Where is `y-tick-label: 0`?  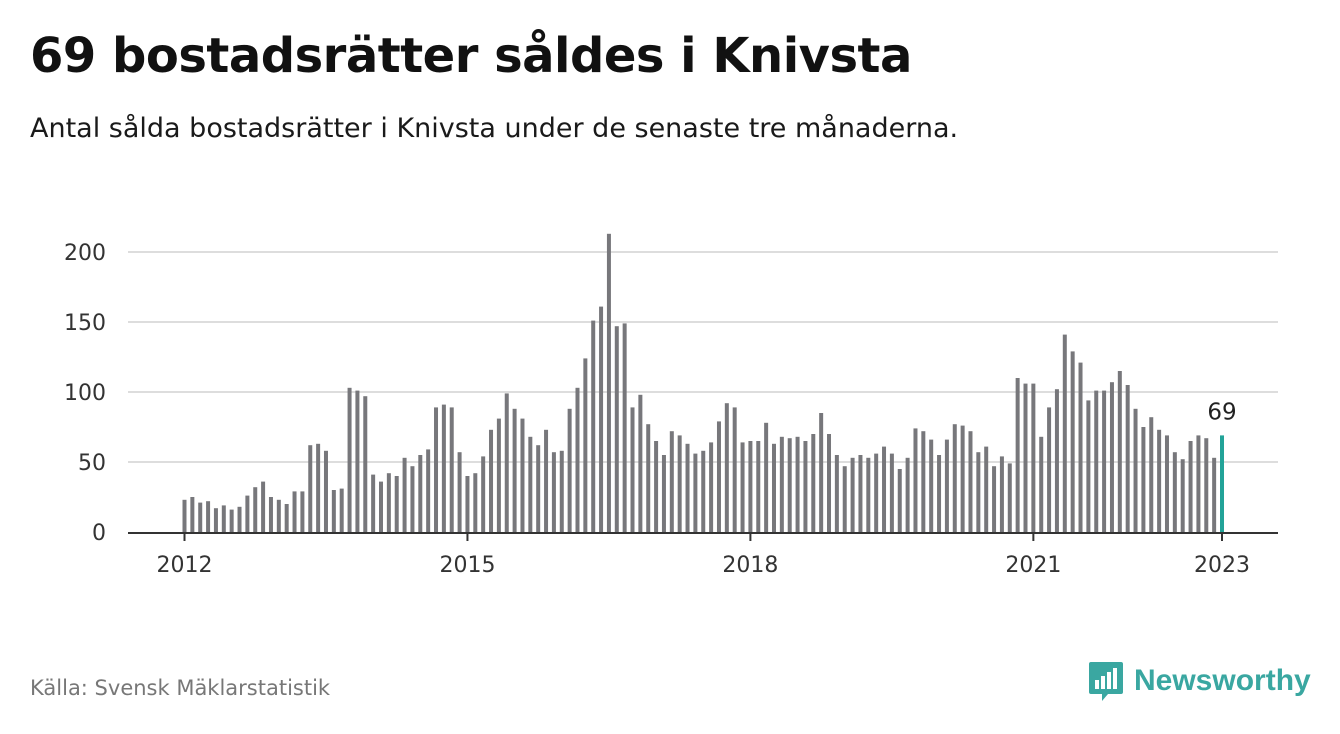
y-tick-label: 0 is located at coordinates (99, 533).